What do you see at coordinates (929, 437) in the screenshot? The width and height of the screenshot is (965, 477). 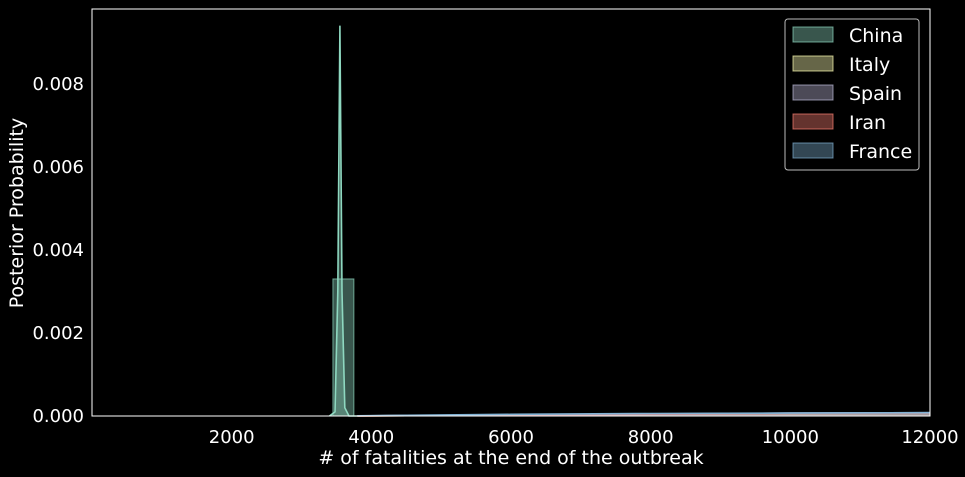 I see `x-tick-label-12000: 12000` at bounding box center [929, 437].